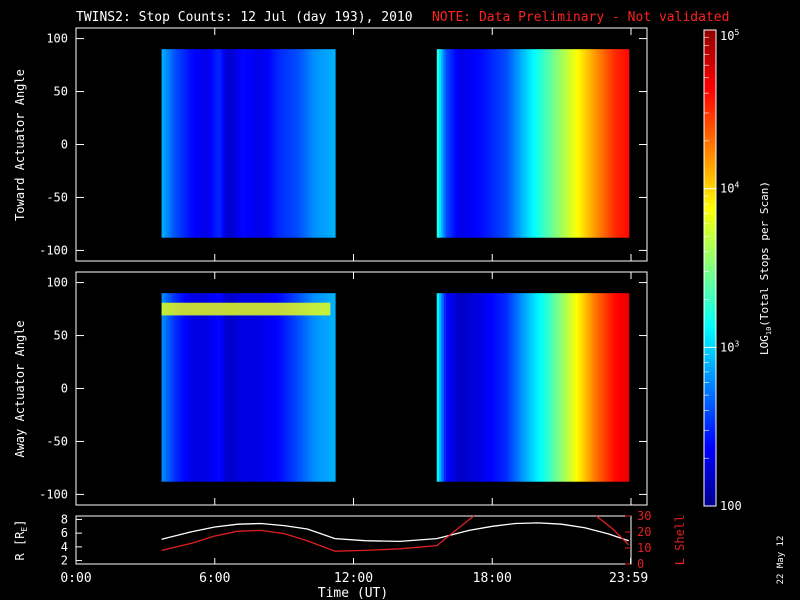  What do you see at coordinates (57, 39) in the screenshot?
I see `toward-y-tick-label: 100` at bounding box center [57, 39].